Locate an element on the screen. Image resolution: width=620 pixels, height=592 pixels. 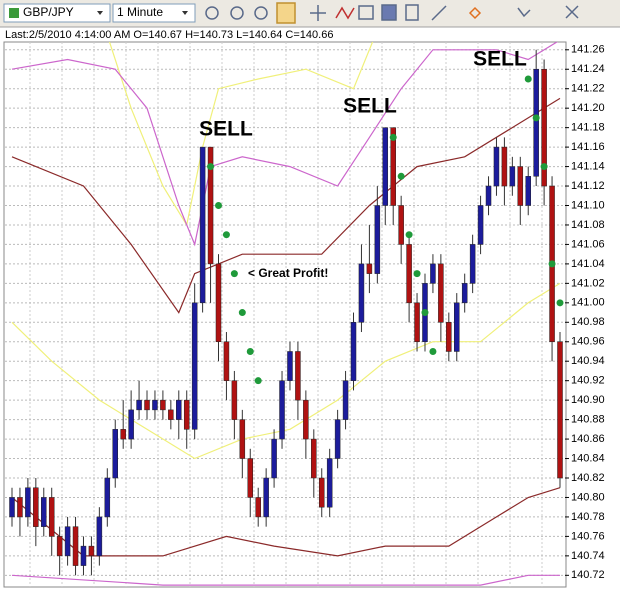
y-tick-label: 140.80 is located at coordinates (588, 497).